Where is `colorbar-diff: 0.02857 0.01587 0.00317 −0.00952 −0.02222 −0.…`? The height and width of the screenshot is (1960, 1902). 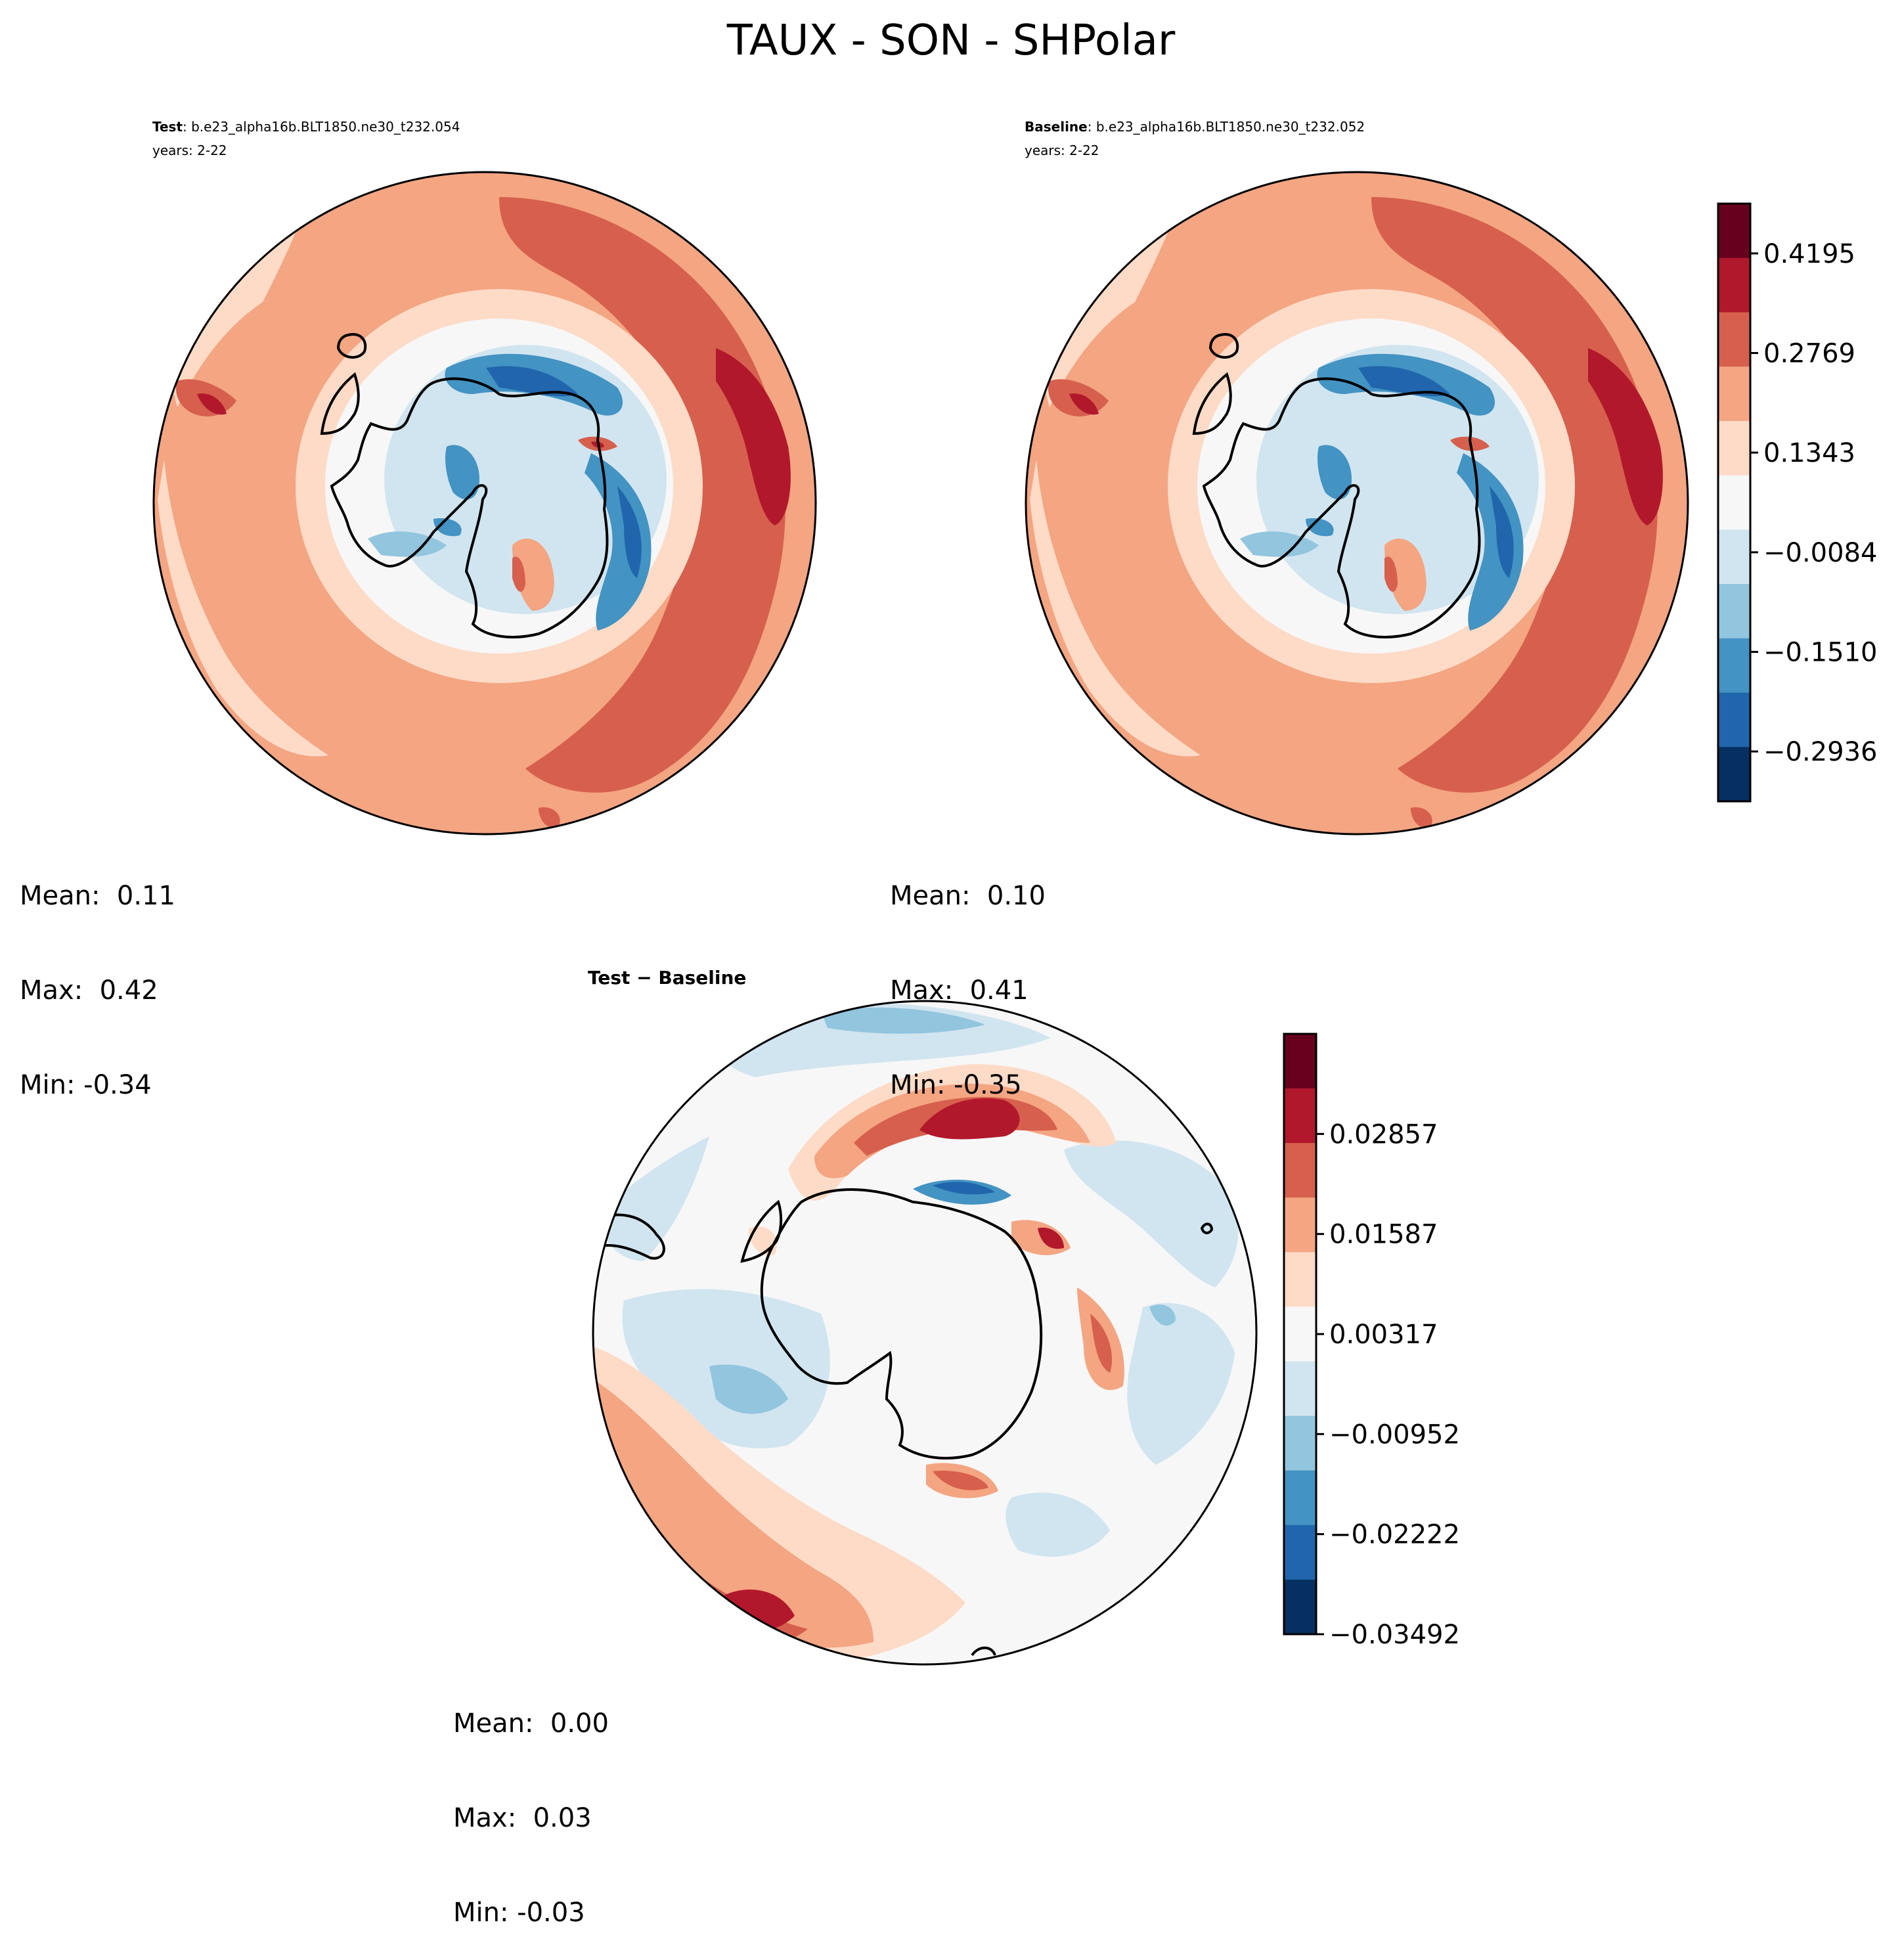 colorbar-diff: 0.02857 0.01587 0.00317 −0.00952 −0.02222 −0.… is located at coordinates (1371, 1341).